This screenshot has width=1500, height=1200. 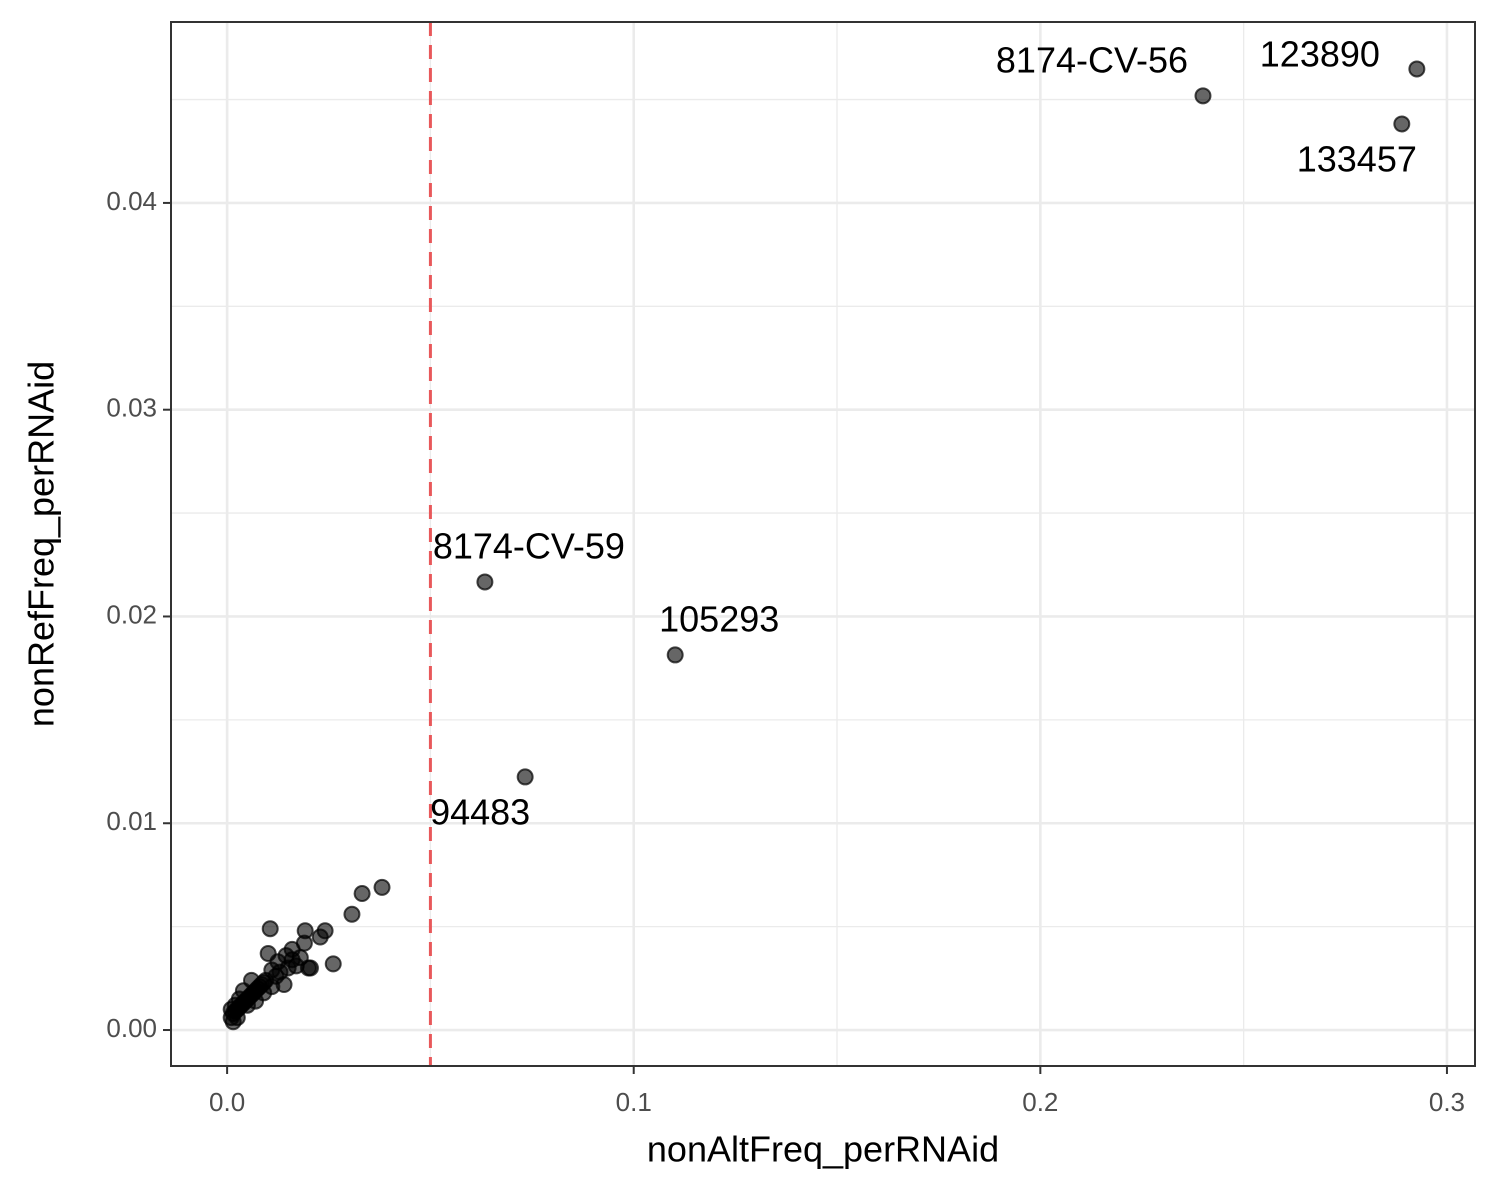 What do you see at coordinates (131, 1028) in the screenshot?
I see `y-tick-label: 0.00` at bounding box center [131, 1028].